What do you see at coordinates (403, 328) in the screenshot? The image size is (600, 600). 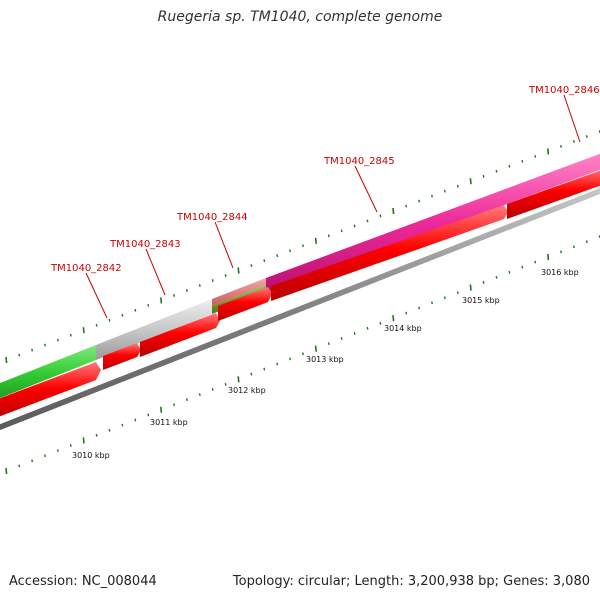 I see `kbp-label: 3014 kbp` at bounding box center [403, 328].